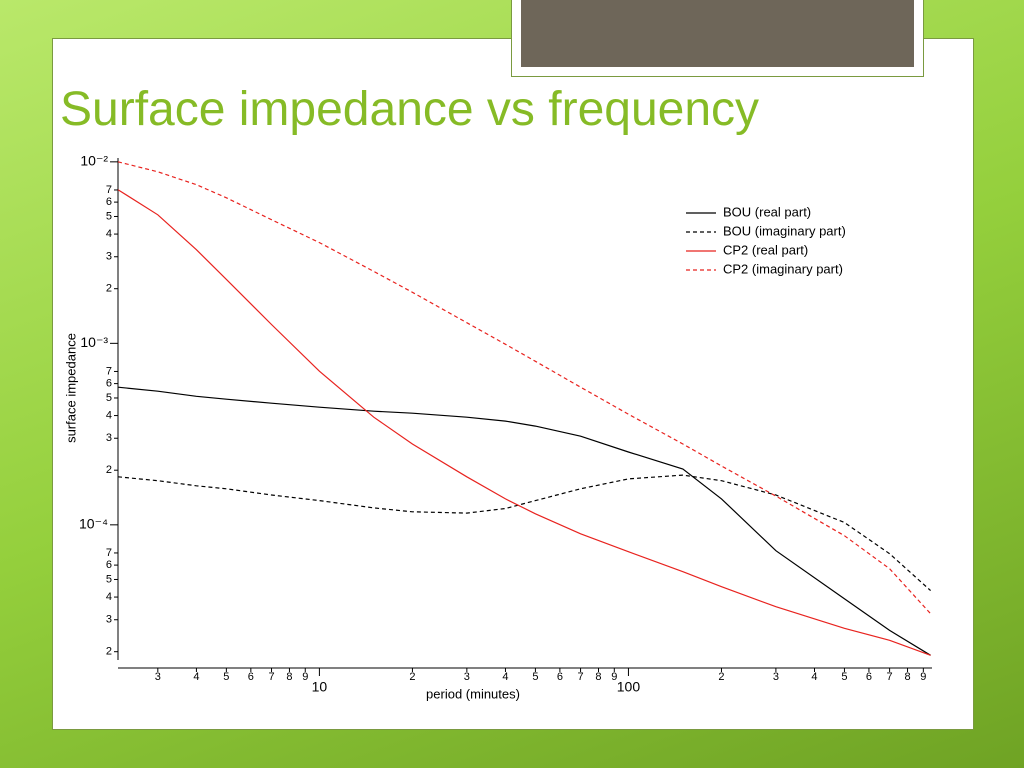  I want to click on y-tick-label: 10⁻², so click(94, 161).